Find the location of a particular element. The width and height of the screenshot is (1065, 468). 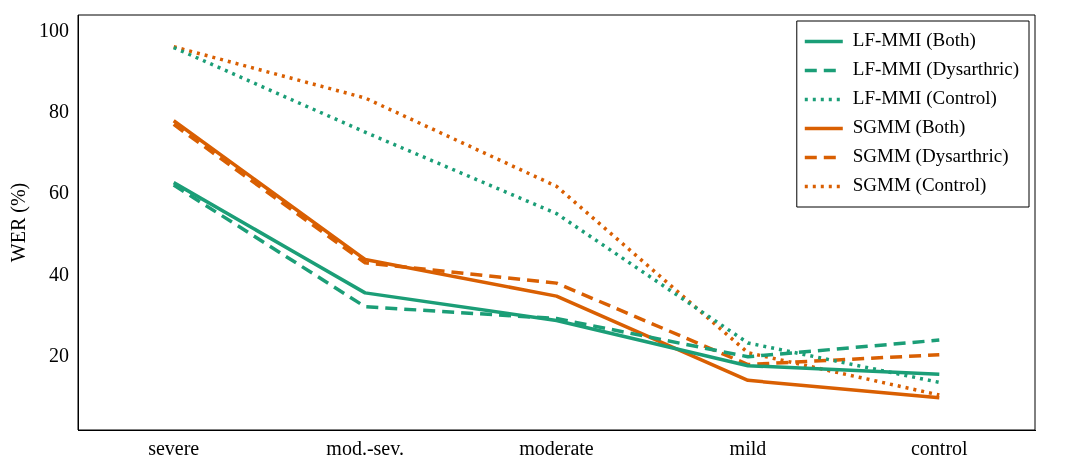

legend-label: LF-MMI (Control) is located at coordinates (924, 98).